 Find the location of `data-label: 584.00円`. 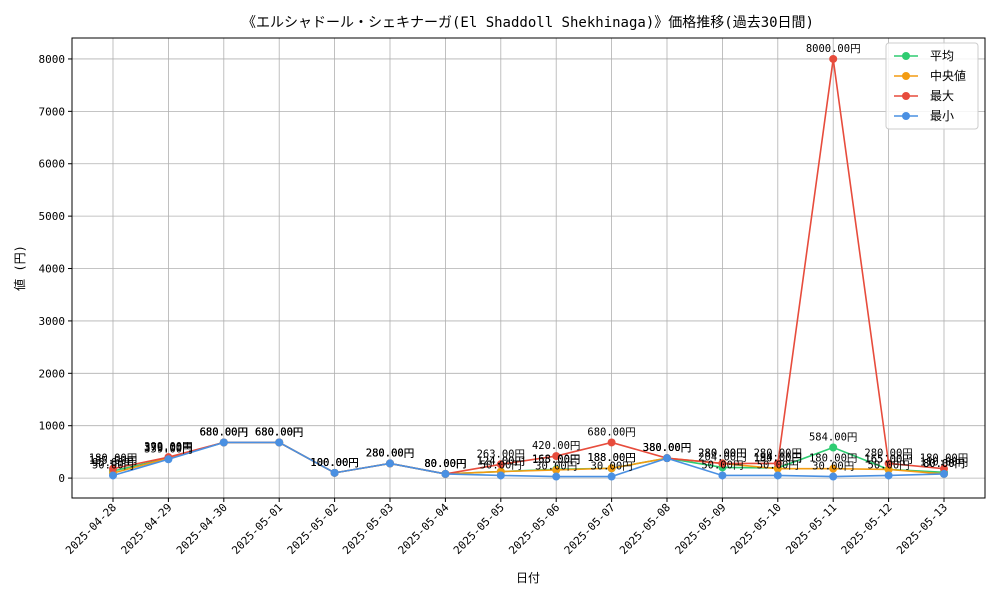

data-label: 584.00円 is located at coordinates (833, 437).